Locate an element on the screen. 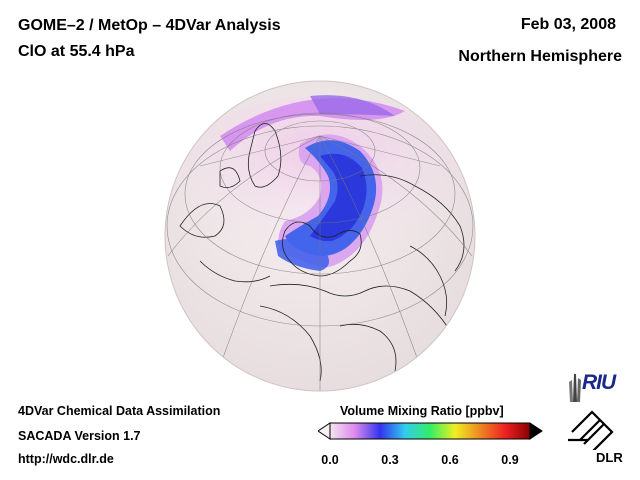  colorbar-high-arrow is located at coordinates (536, 431).